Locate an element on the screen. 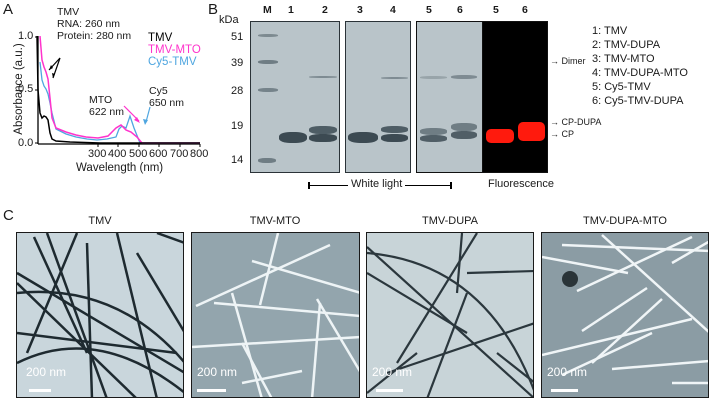  mw-19: 19 is located at coordinates (237, 126).